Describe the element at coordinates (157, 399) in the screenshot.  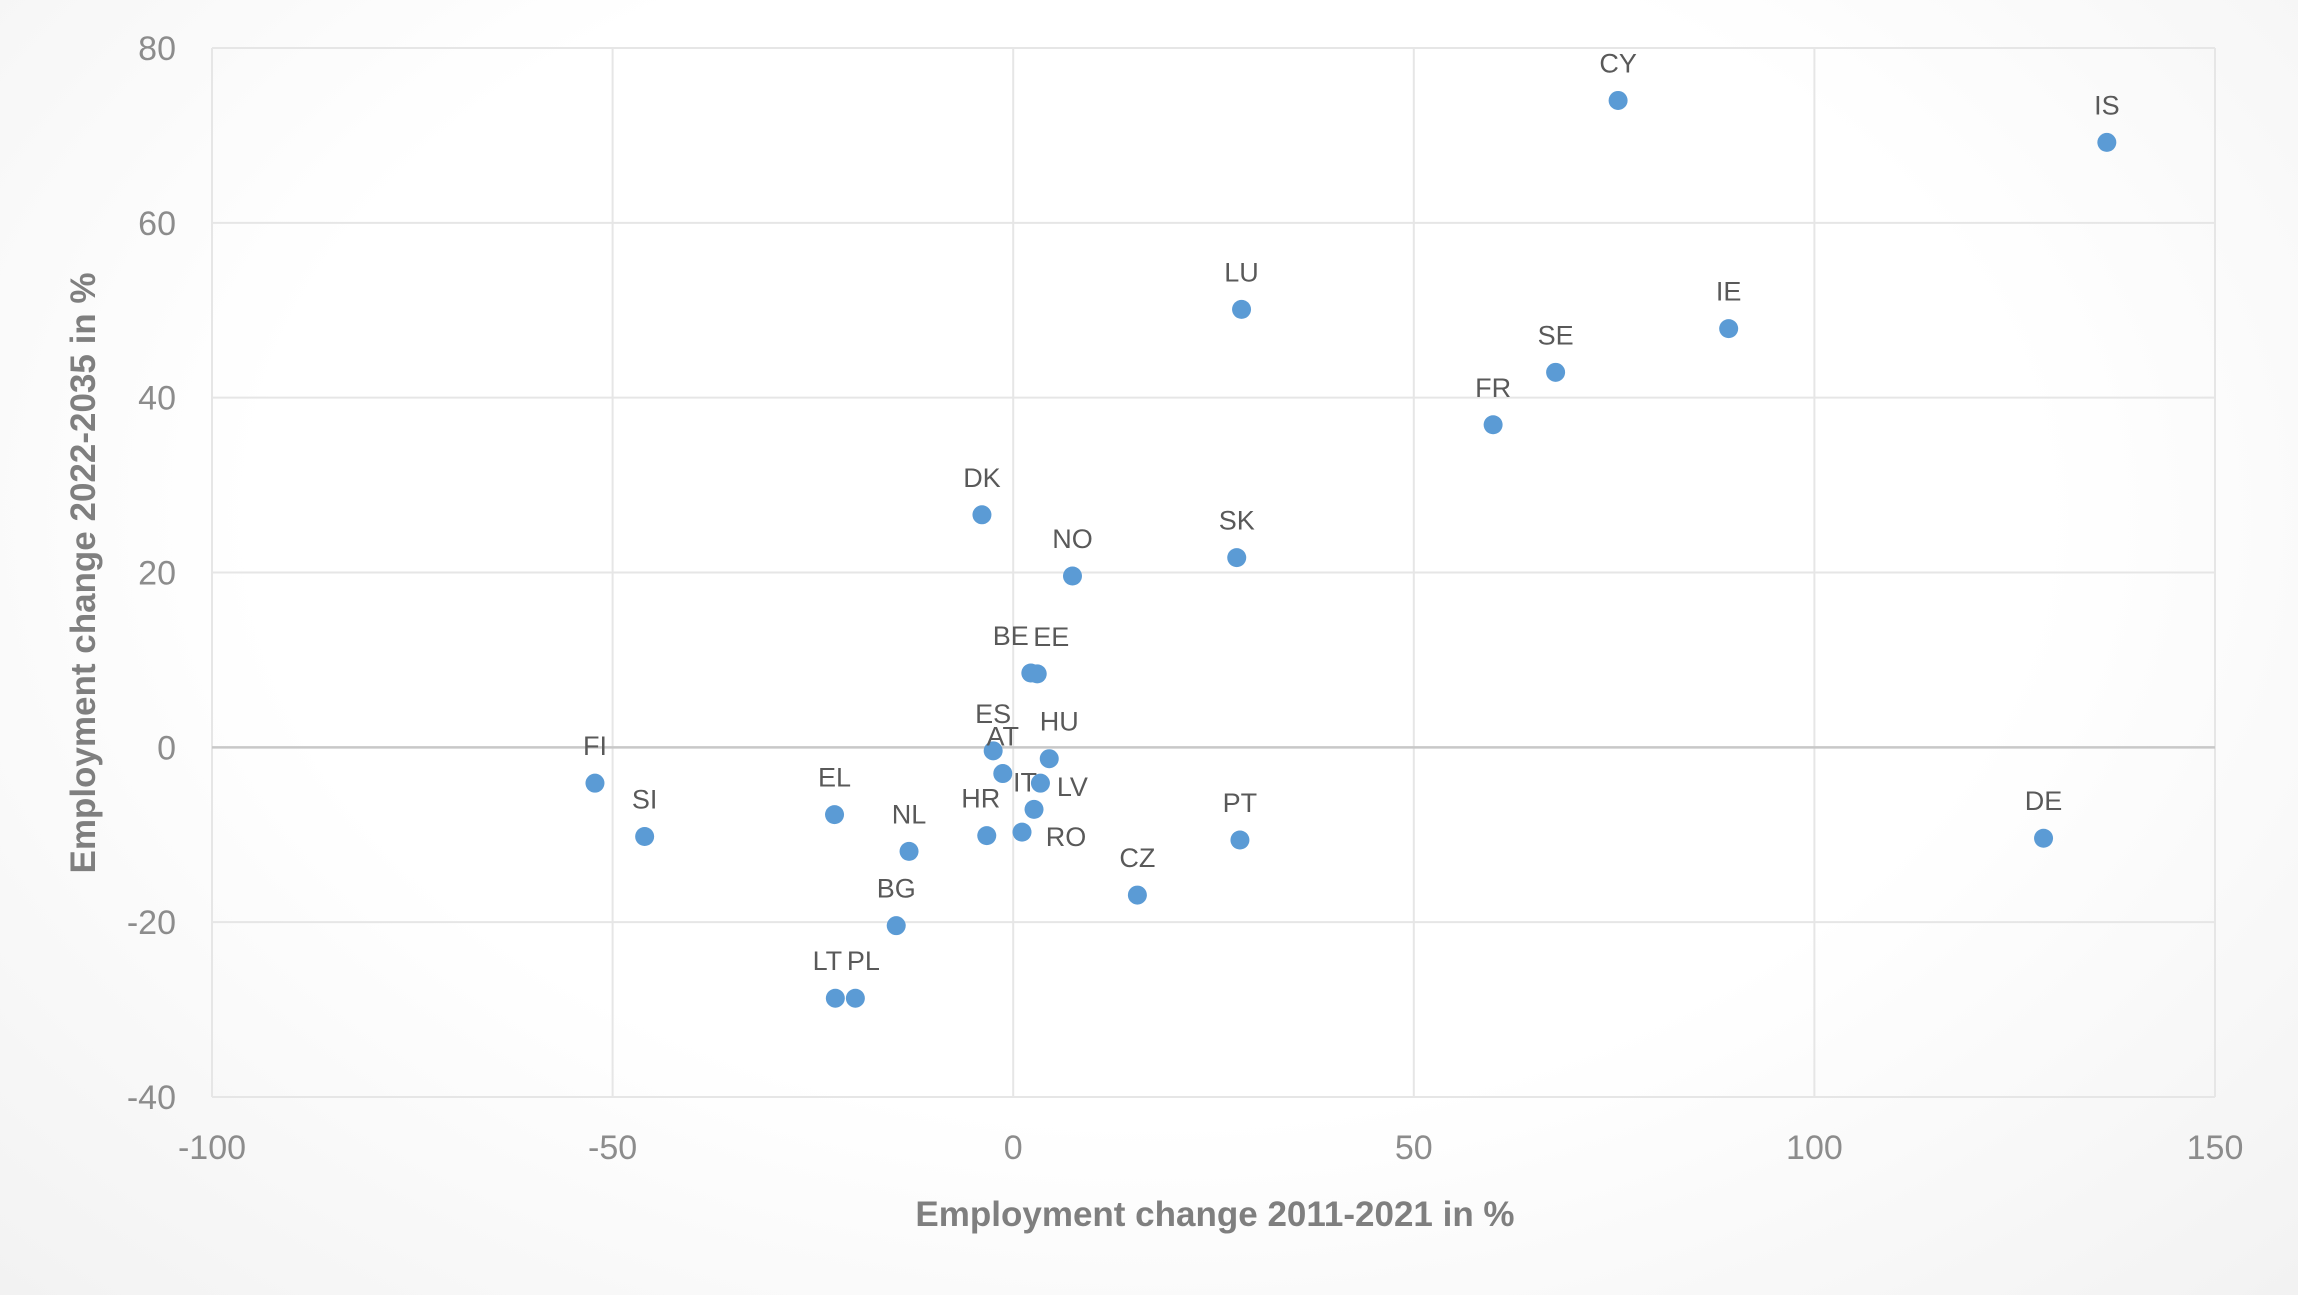
I see `y-tick-label: 40` at that location.